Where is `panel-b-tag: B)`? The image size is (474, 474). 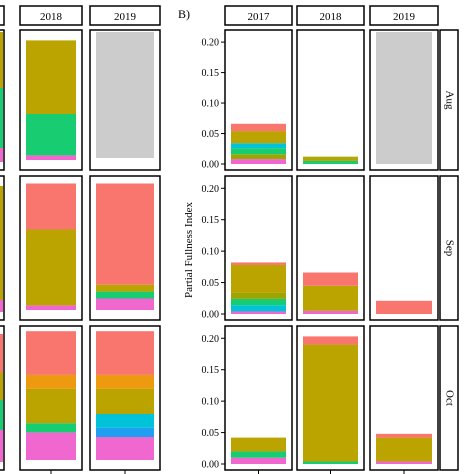 panel-b-tag: B) is located at coordinates (184, 14).